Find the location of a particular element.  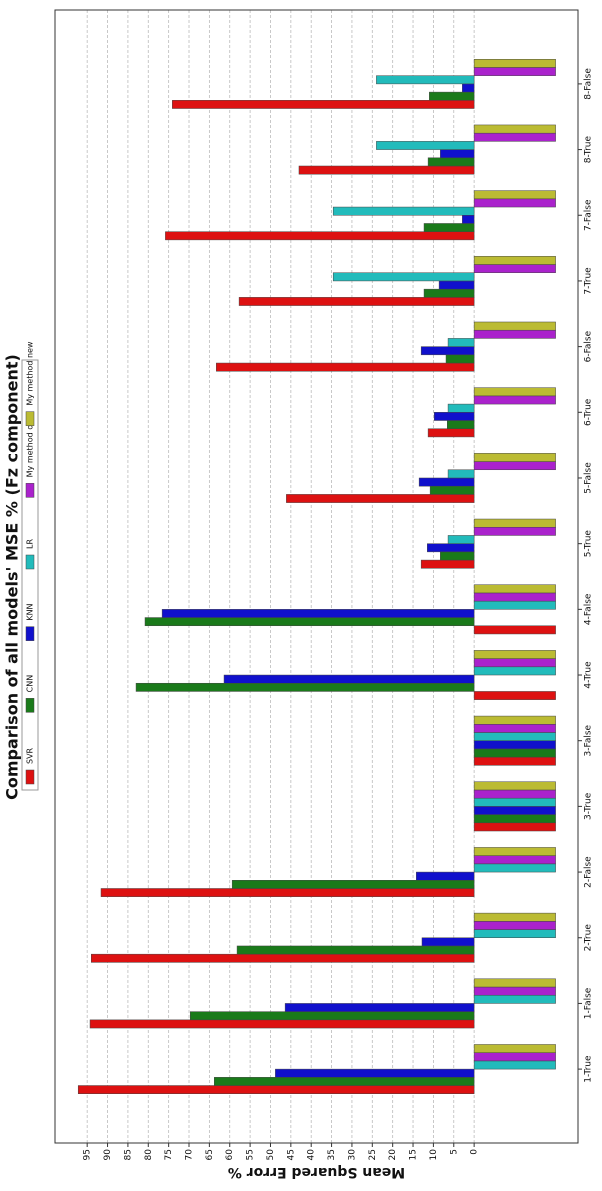

x-tick-label: 3-True is located at coordinates (589, 806).